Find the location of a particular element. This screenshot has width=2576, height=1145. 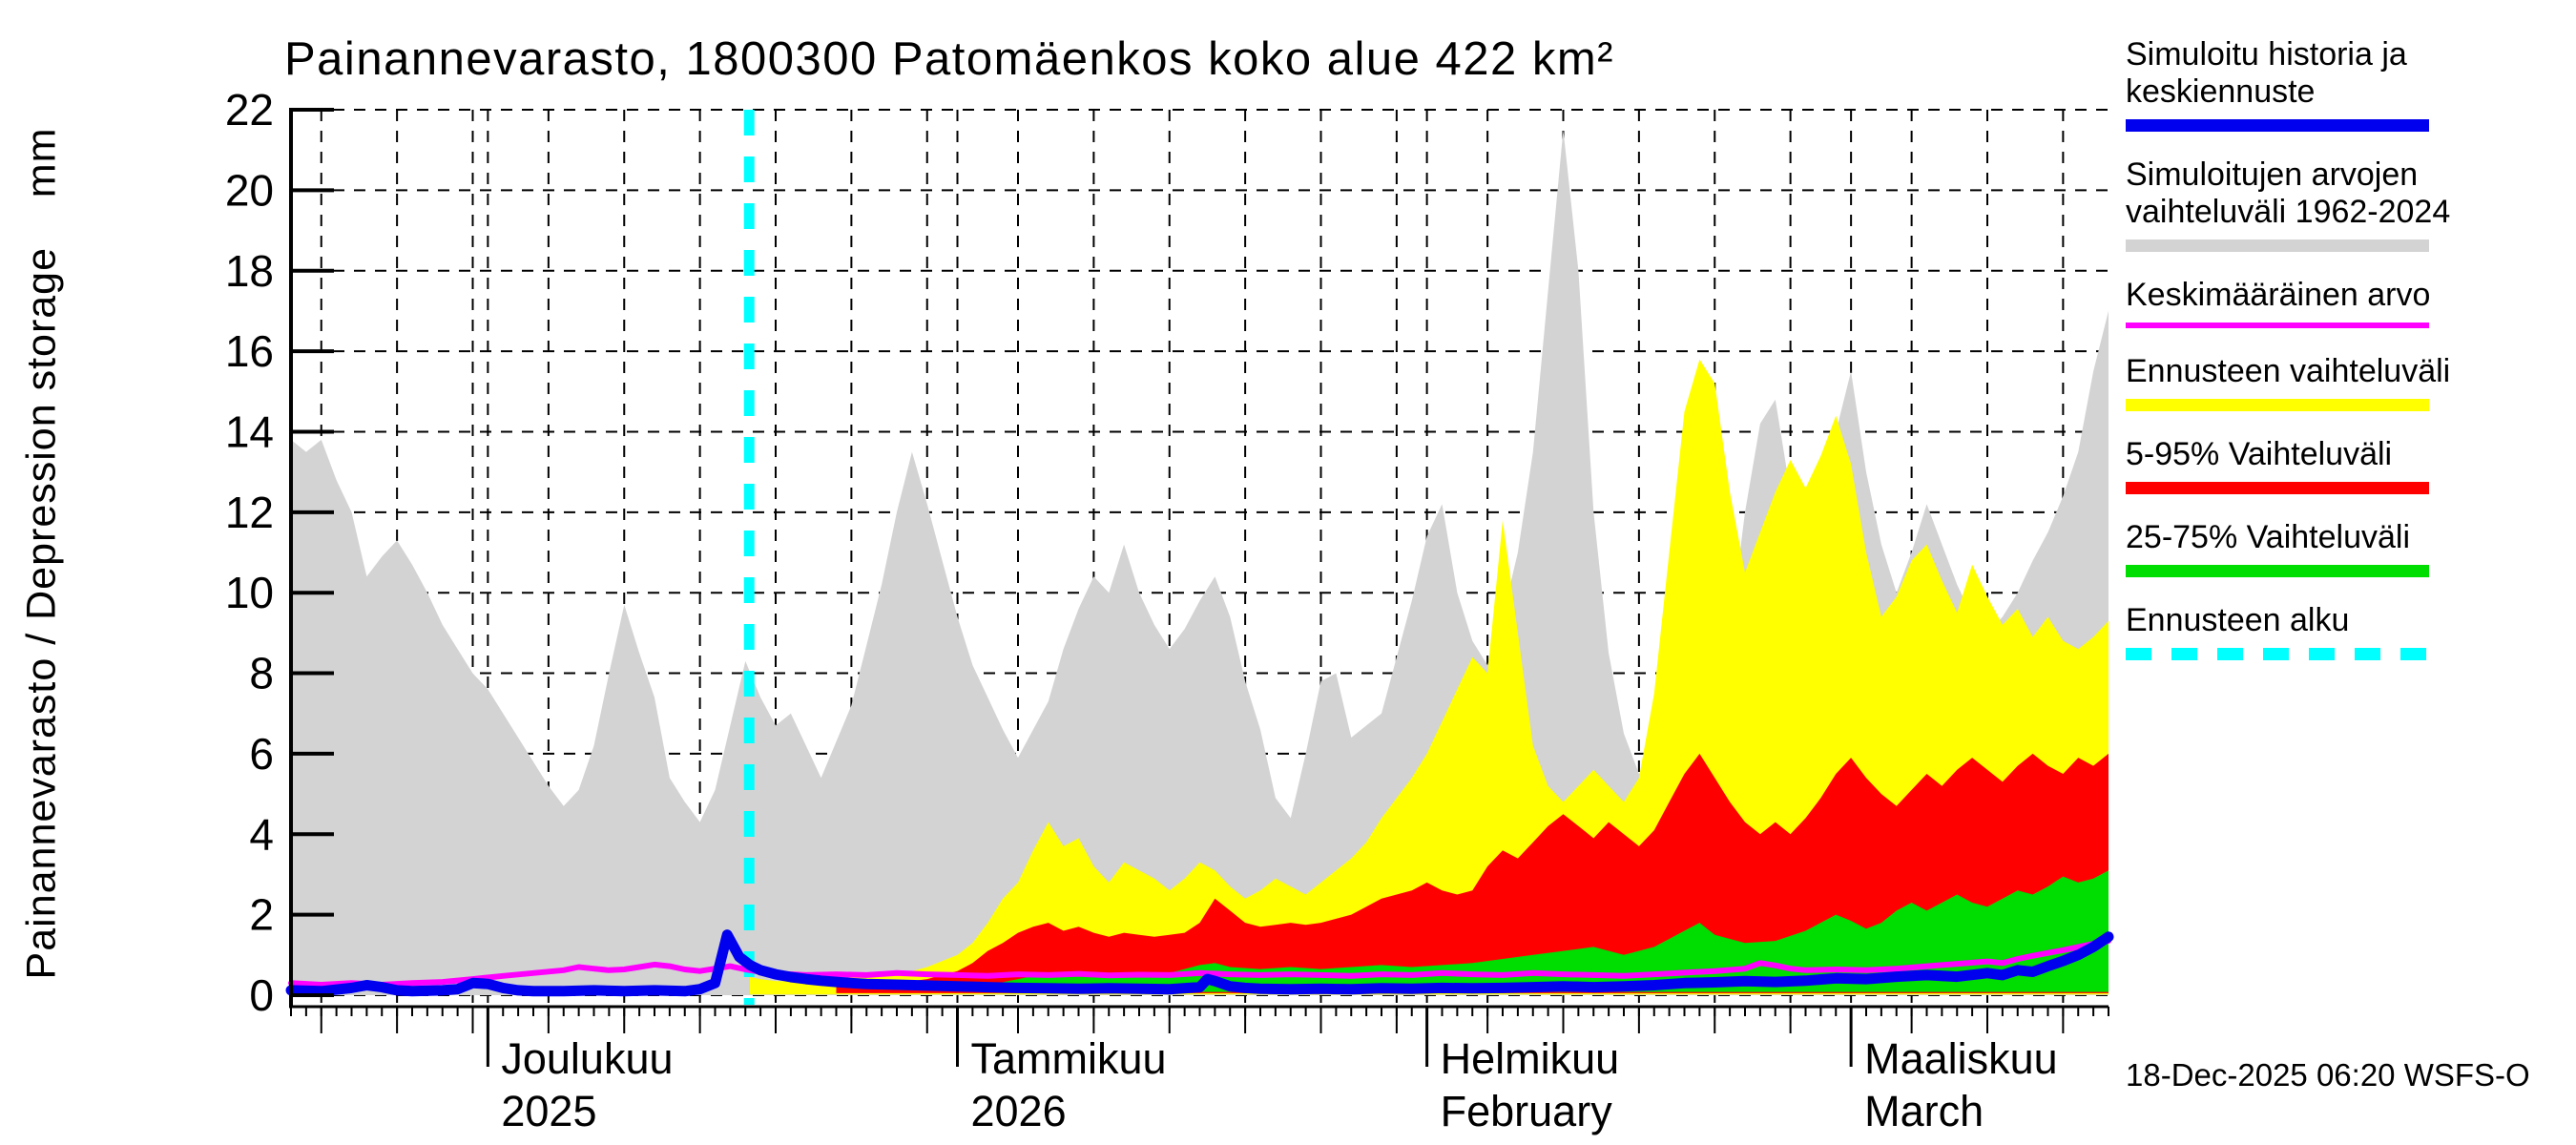

legend-item-range-5-95: 5-95% Vaihteluväli is located at coordinates (2345, 465).